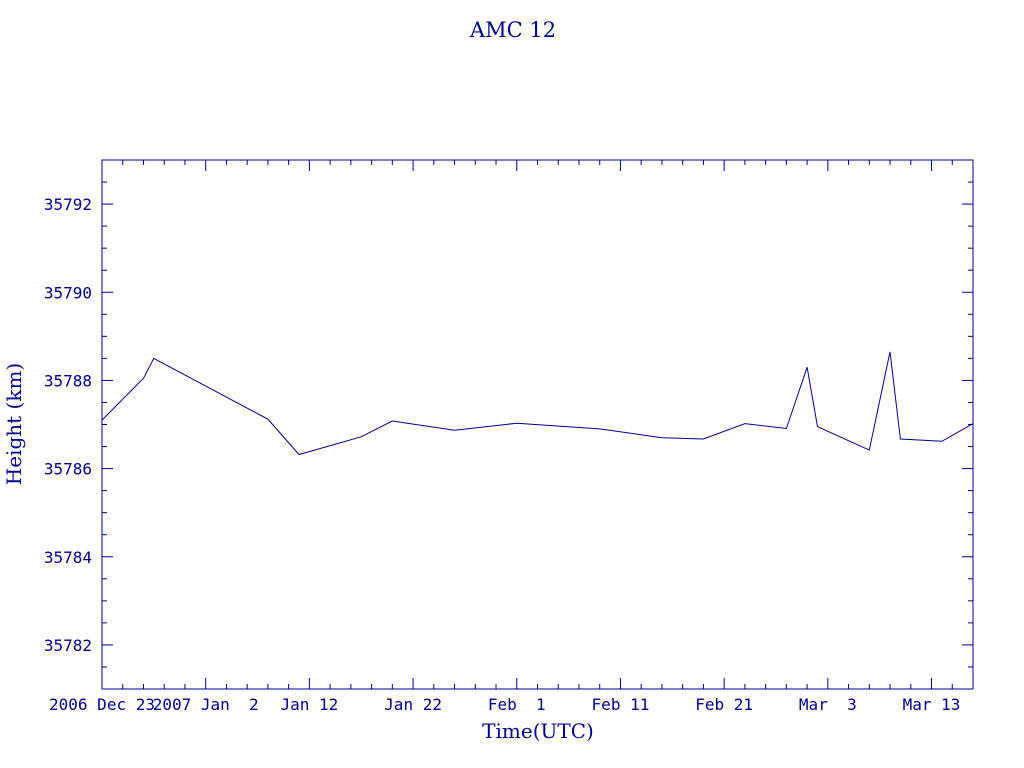 The height and width of the screenshot is (768, 1024). I want to click on x-tick-label: Mar 3, so click(828, 704).